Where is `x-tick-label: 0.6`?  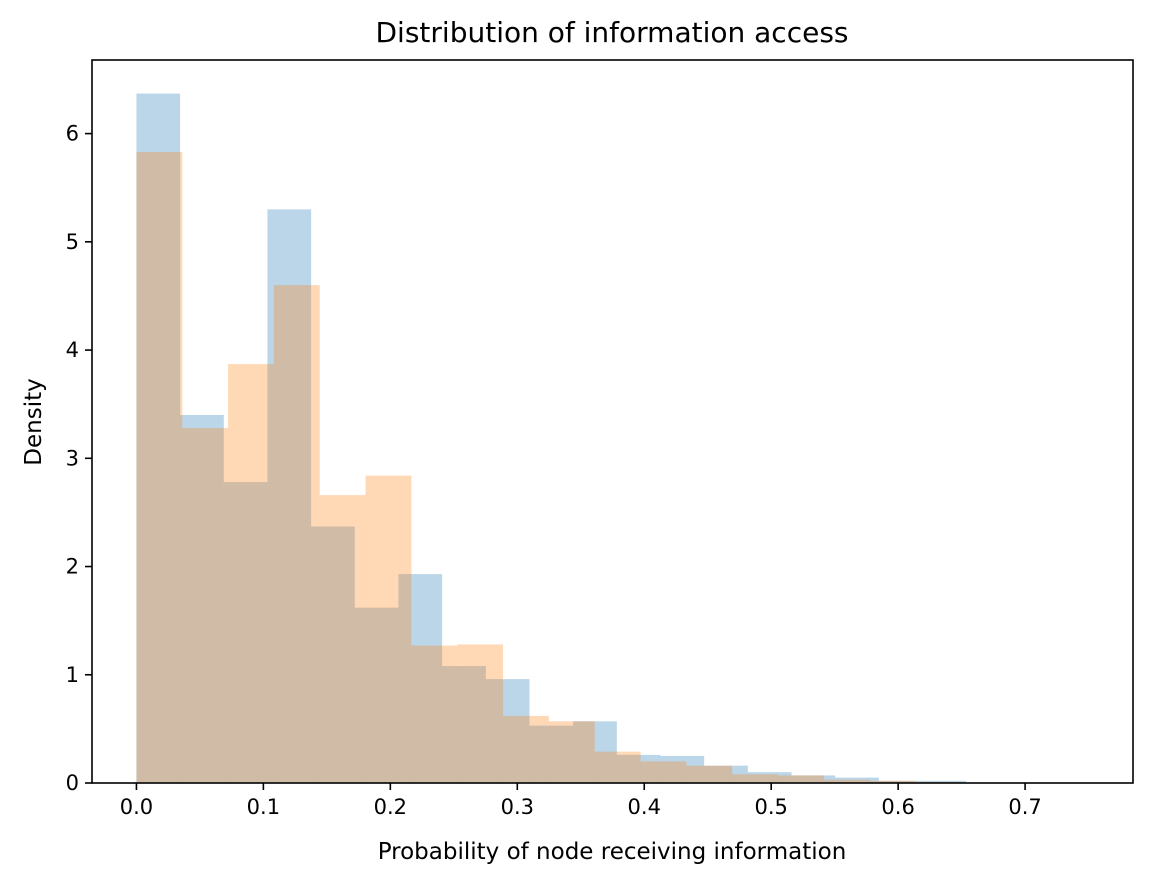
x-tick-label: 0.6 is located at coordinates (897, 807).